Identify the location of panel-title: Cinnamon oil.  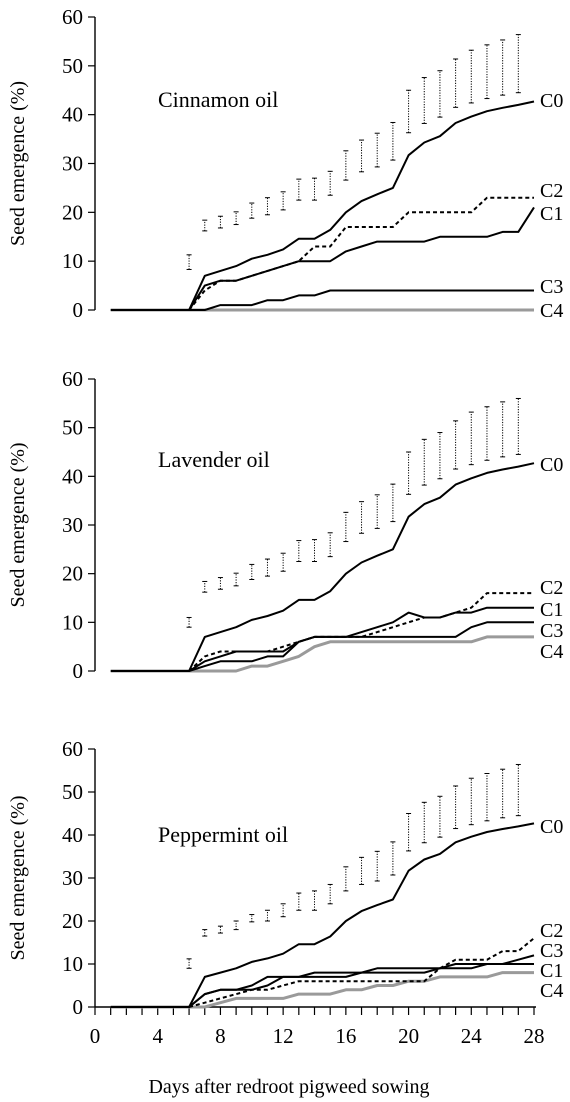
(218, 99).